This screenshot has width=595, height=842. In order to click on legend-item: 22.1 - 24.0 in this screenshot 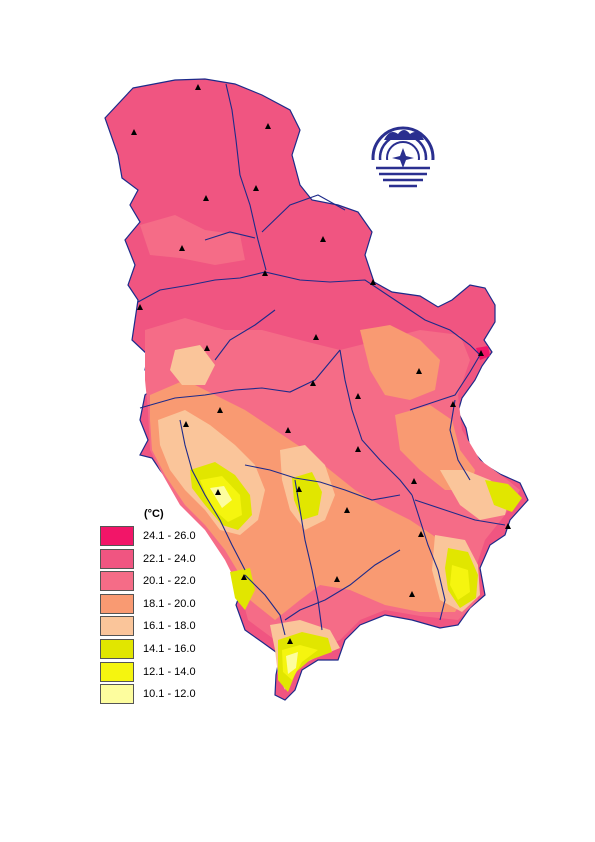, I will do `click(170, 559)`.